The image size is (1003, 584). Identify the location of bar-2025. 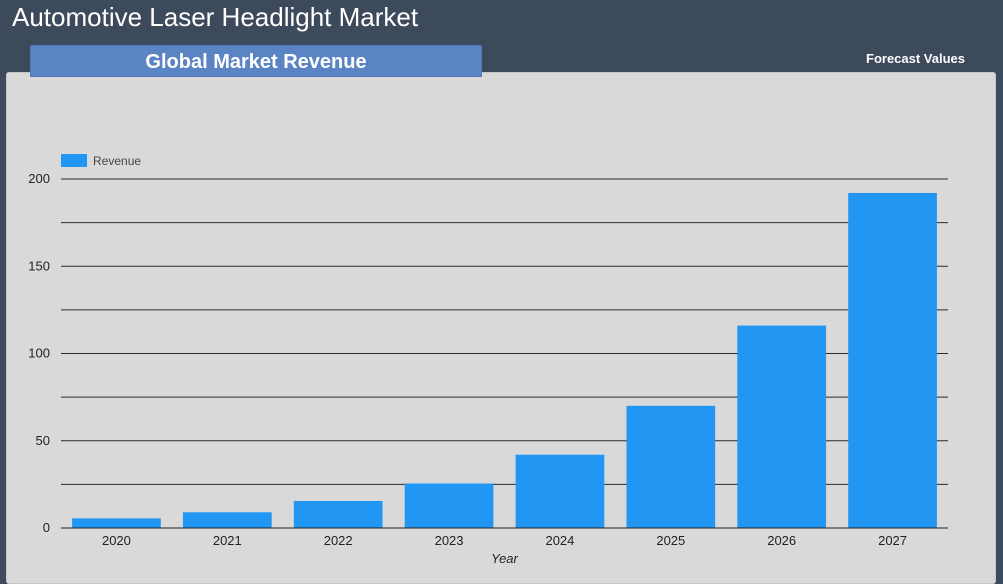
(671, 466).